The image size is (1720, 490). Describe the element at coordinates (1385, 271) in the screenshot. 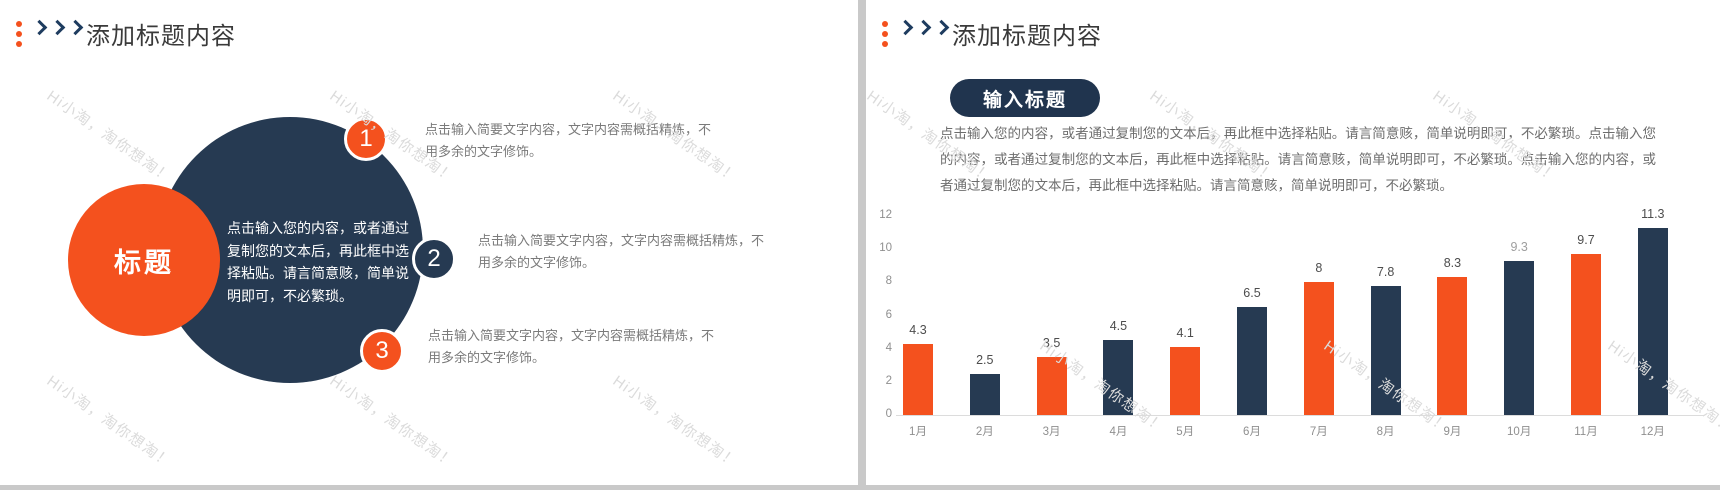

I see `value-label-8月: 7.8` at that location.